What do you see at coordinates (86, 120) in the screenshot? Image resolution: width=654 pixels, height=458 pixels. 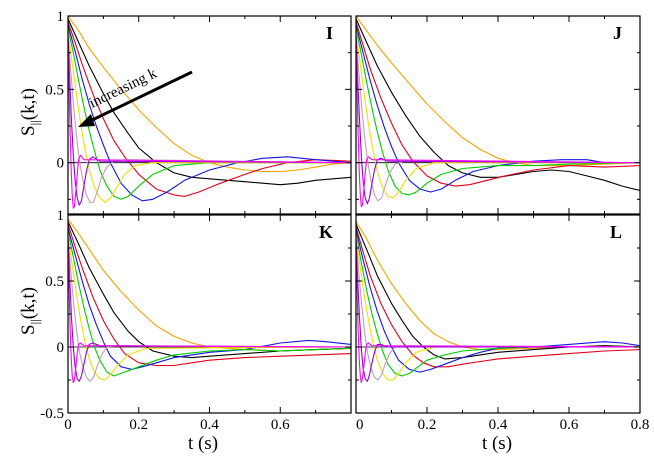 I see `annotation-arrowhead` at bounding box center [86, 120].